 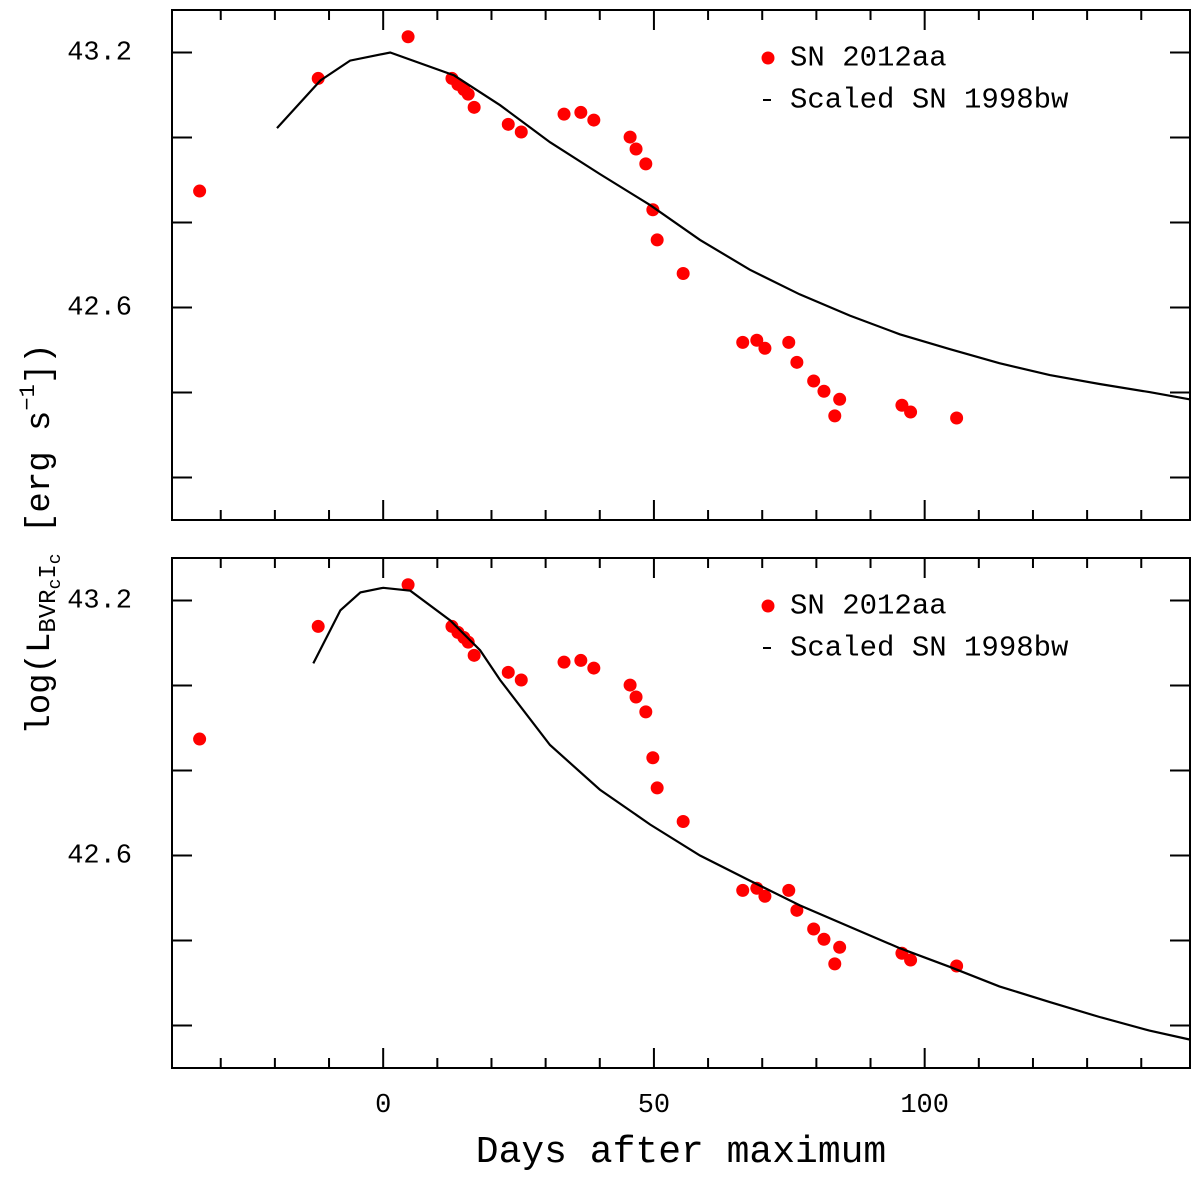 What do you see at coordinates (28, 397) in the screenshot?
I see `y-axis-label-part: −1` at bounding box center [28, 397].